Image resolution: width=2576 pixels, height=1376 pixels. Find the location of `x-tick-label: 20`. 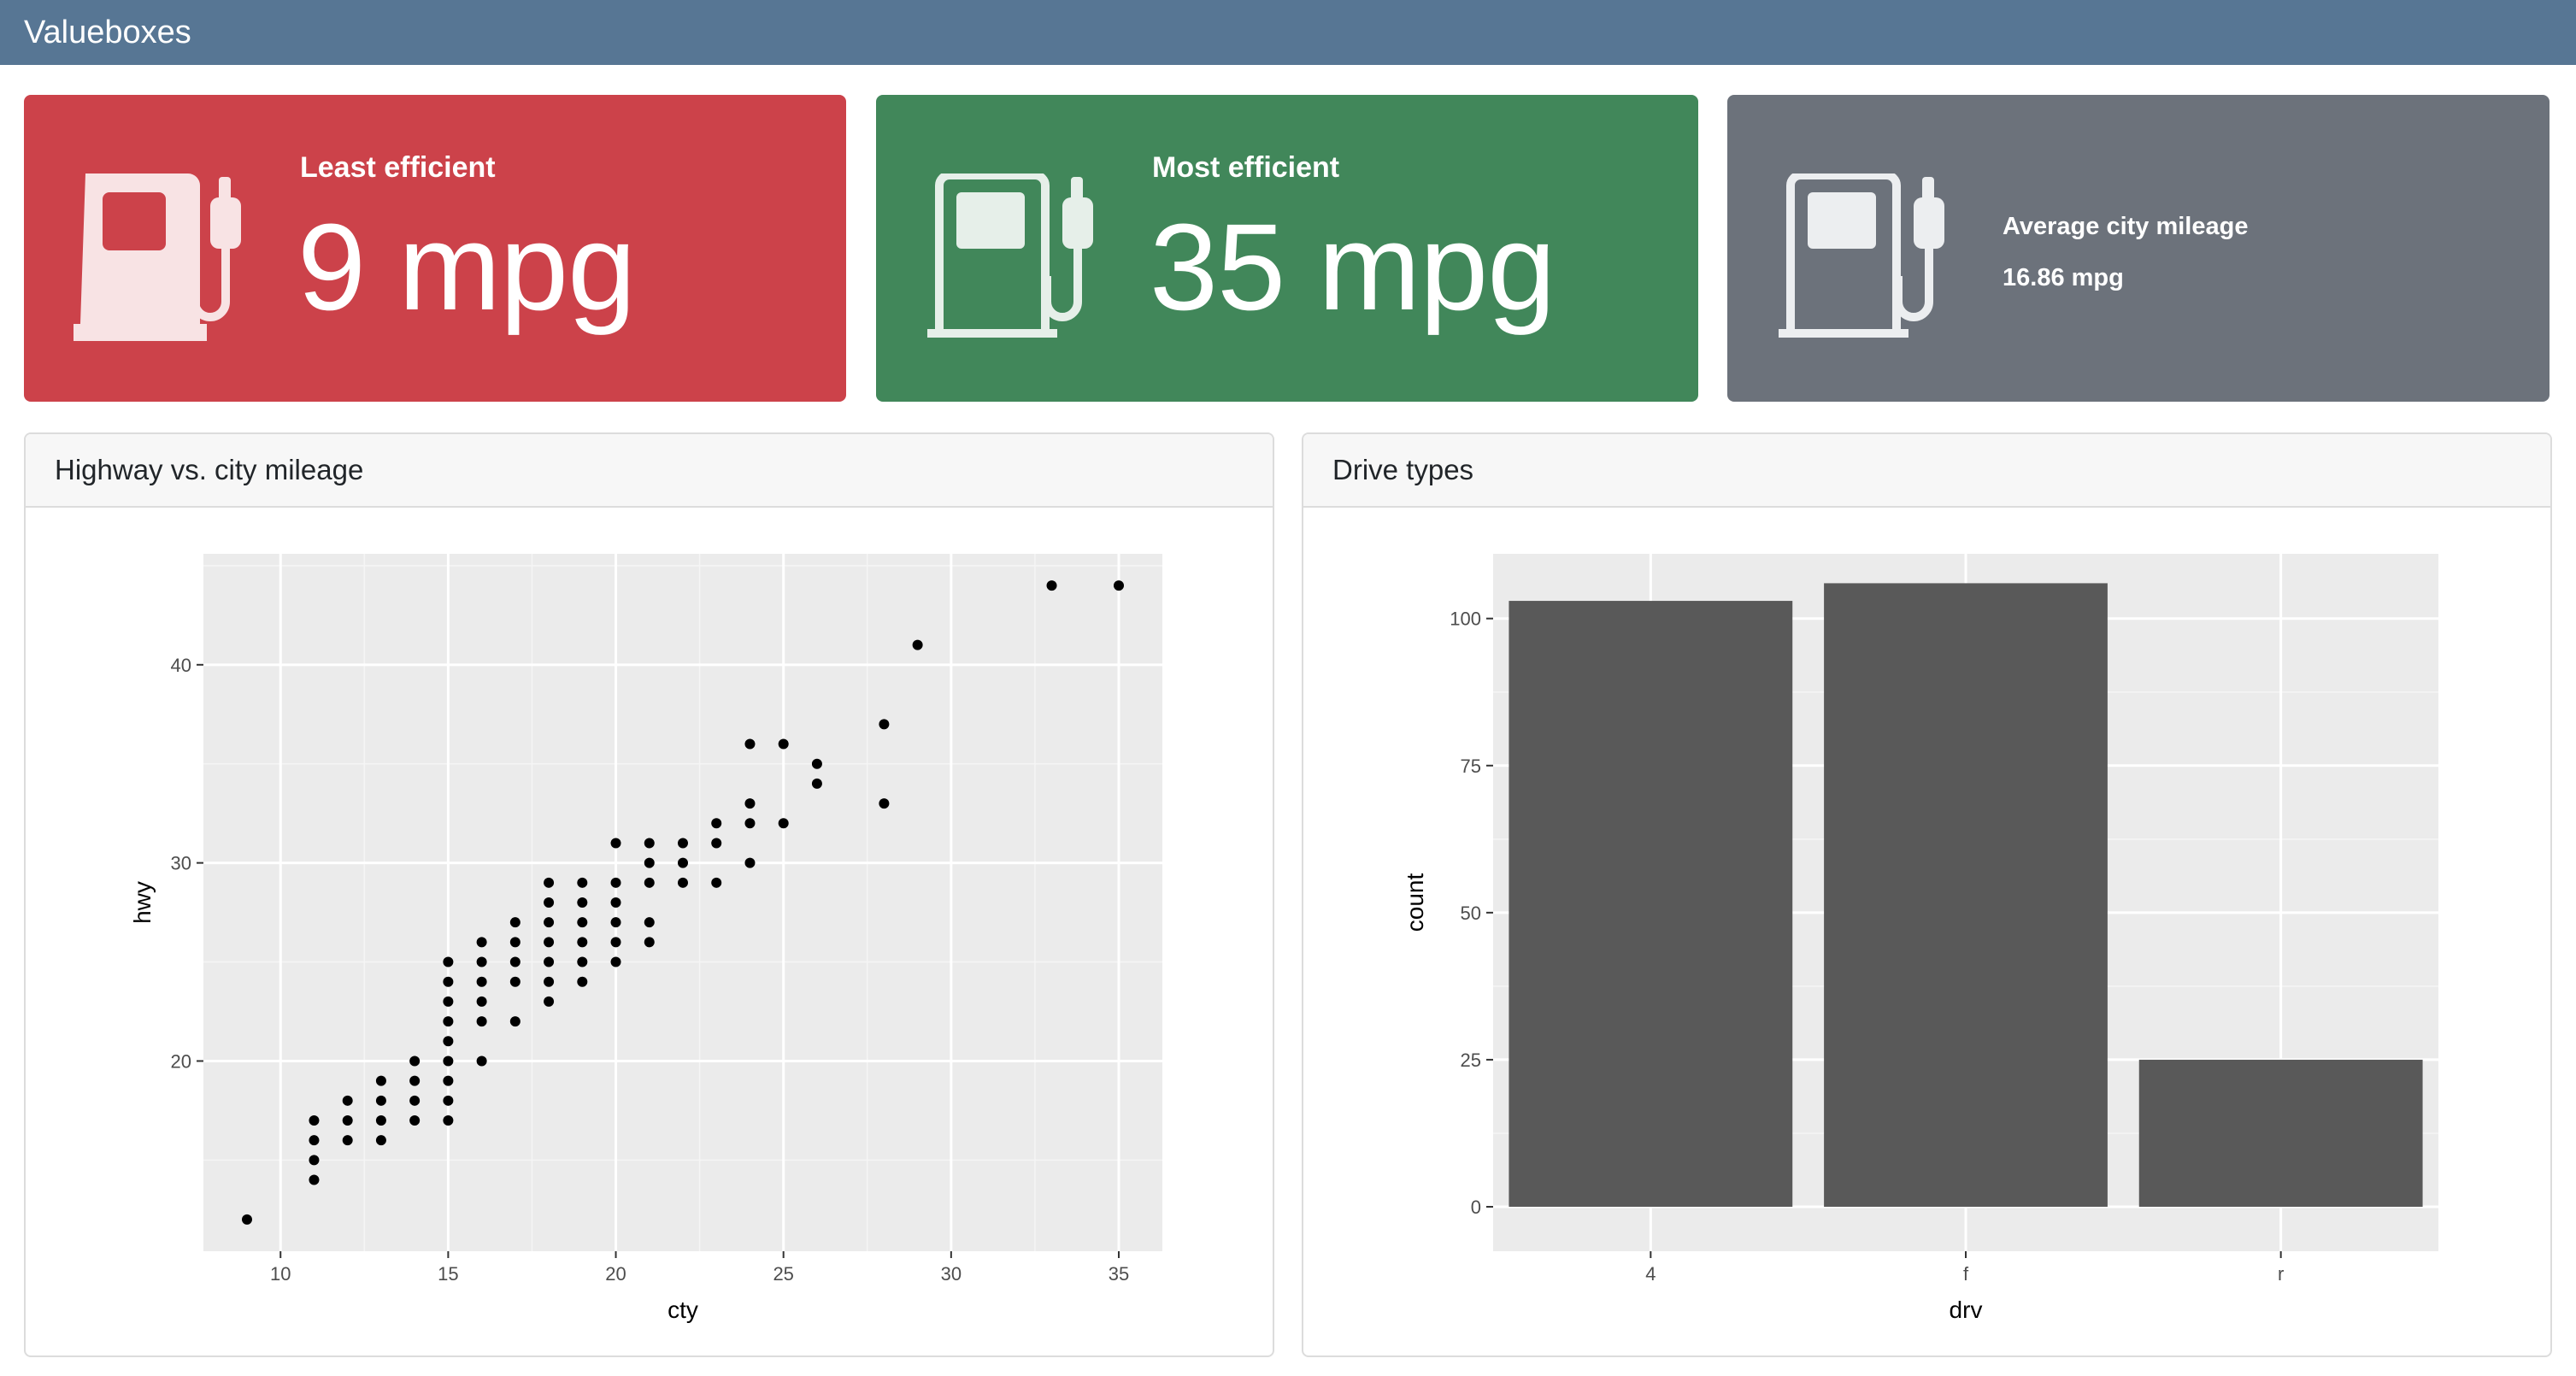

x-tick-label: 20 is located at coordinates (615, 1274).